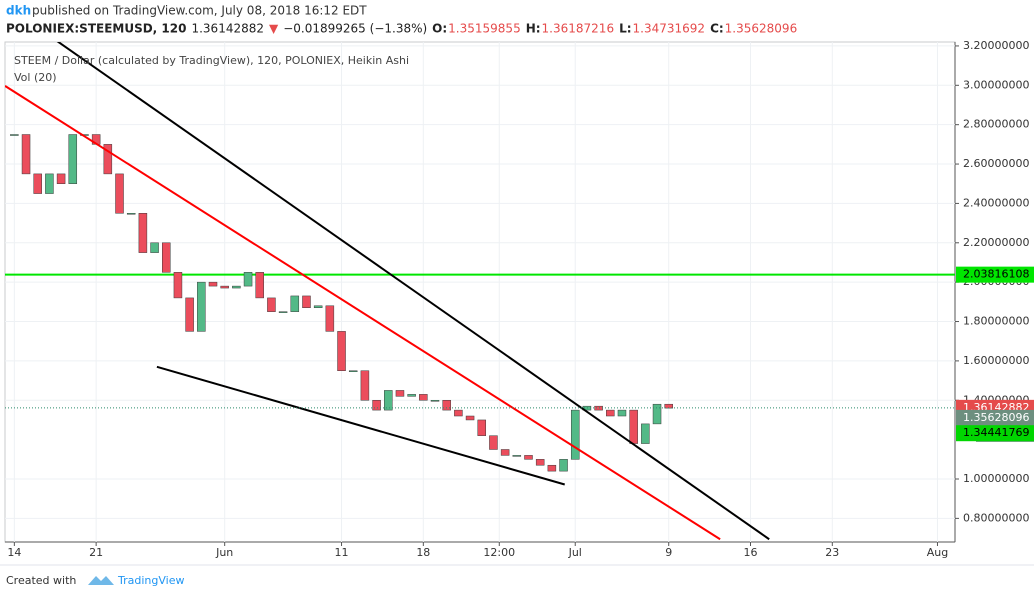  What do you see at coordinates (14, 552) in the screenshot?
I see `x-tick-label: 14` at bounding box center [14, 552].